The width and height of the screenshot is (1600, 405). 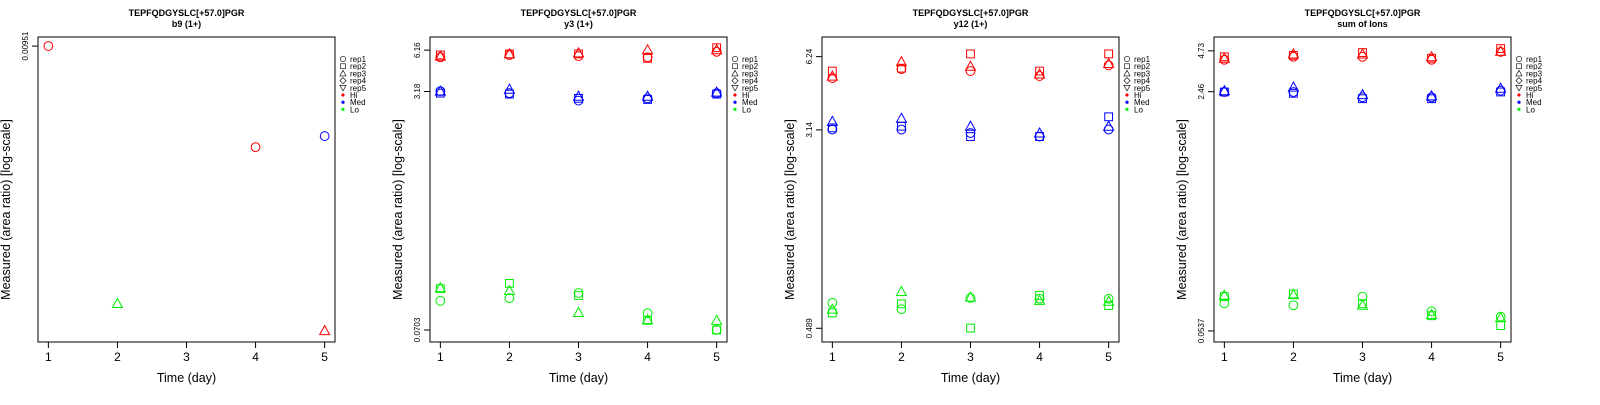 What do you see at coordinates (971, 24) in the screenshot?
I see `chart-subtitle: y12 (1+)` at bounding box center [971, 24].